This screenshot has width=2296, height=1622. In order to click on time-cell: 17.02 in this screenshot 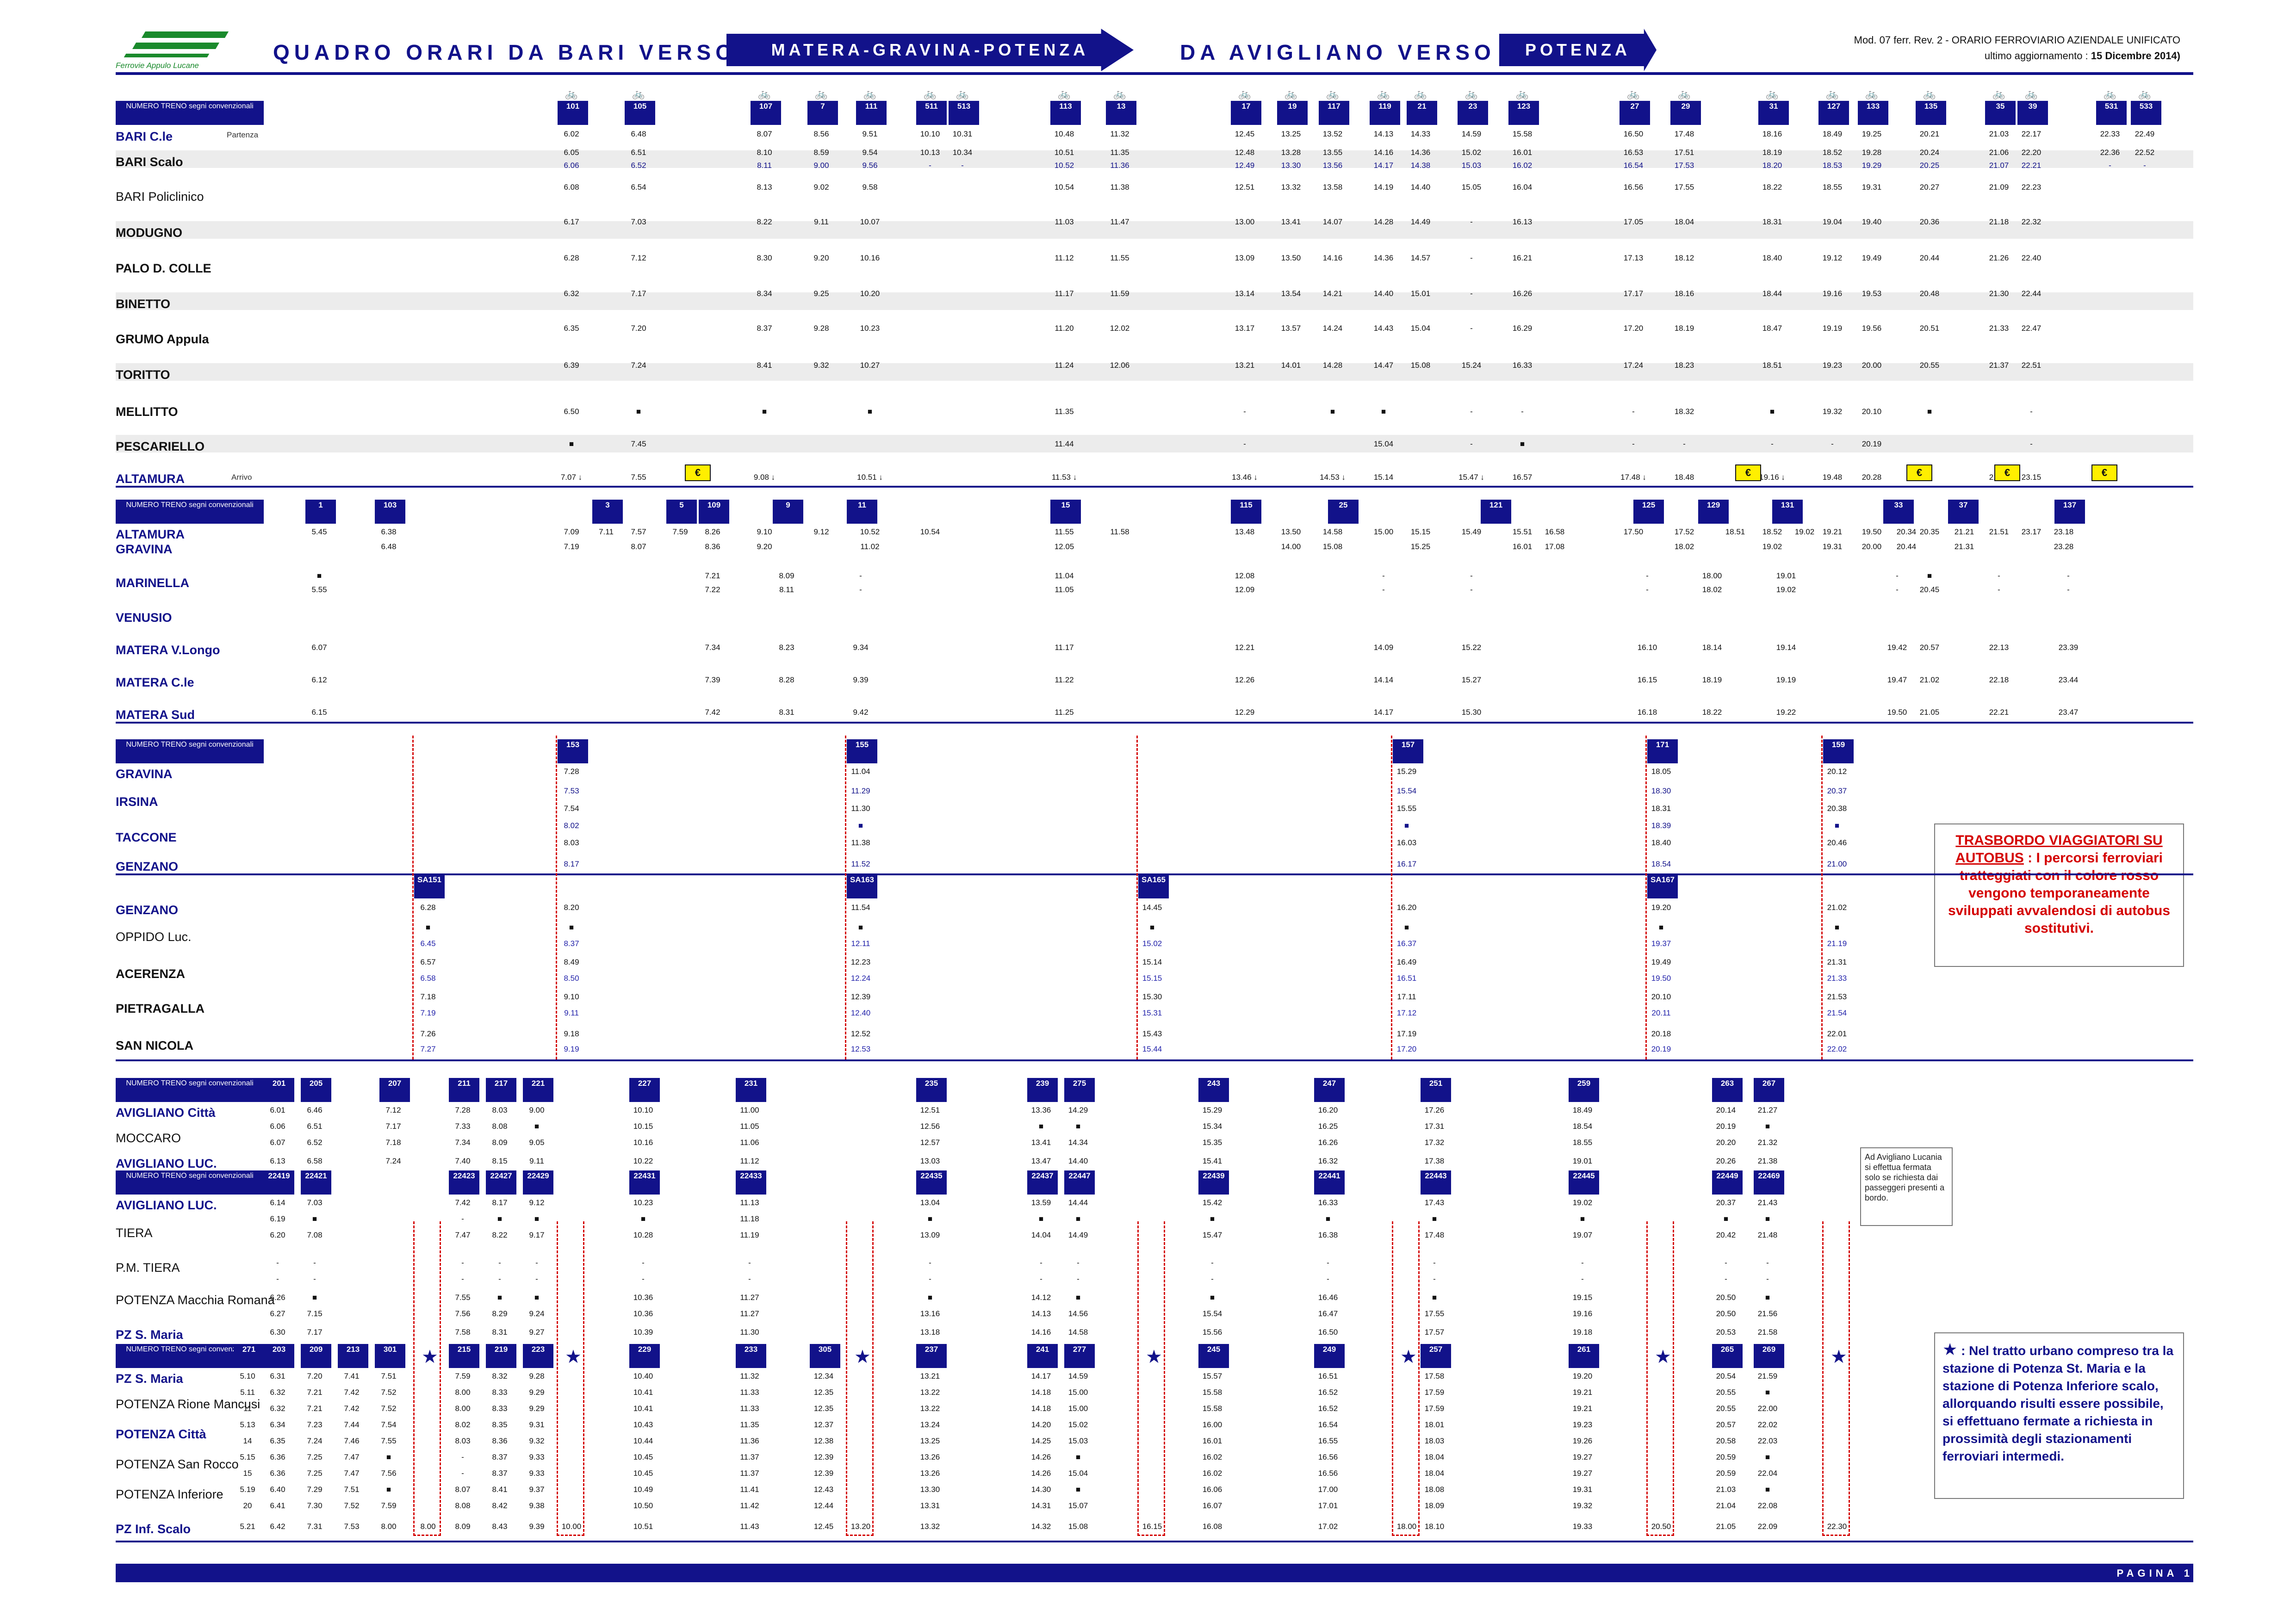, I will do `click(1328, 1526)`.